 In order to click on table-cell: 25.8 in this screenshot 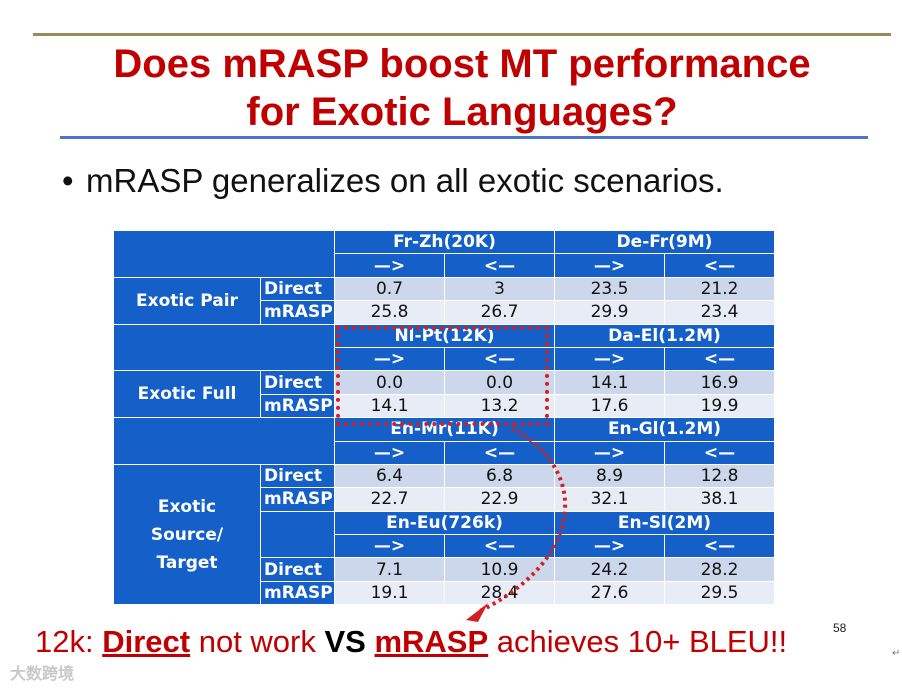, I will do `click(389, 312)`.